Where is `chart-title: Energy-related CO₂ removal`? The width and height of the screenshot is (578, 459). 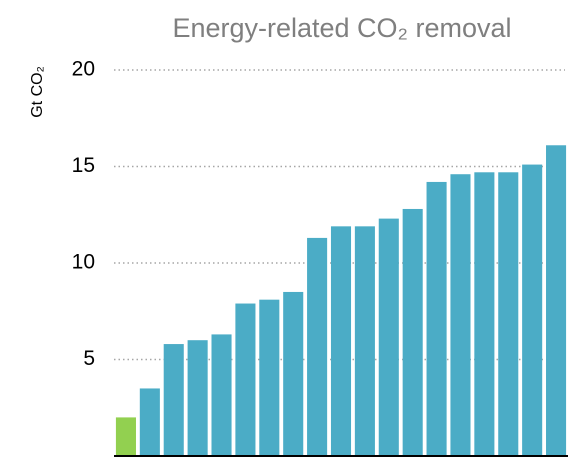 chart-title: Energy-related CO₂ removal is located at coordinates (341, 28).